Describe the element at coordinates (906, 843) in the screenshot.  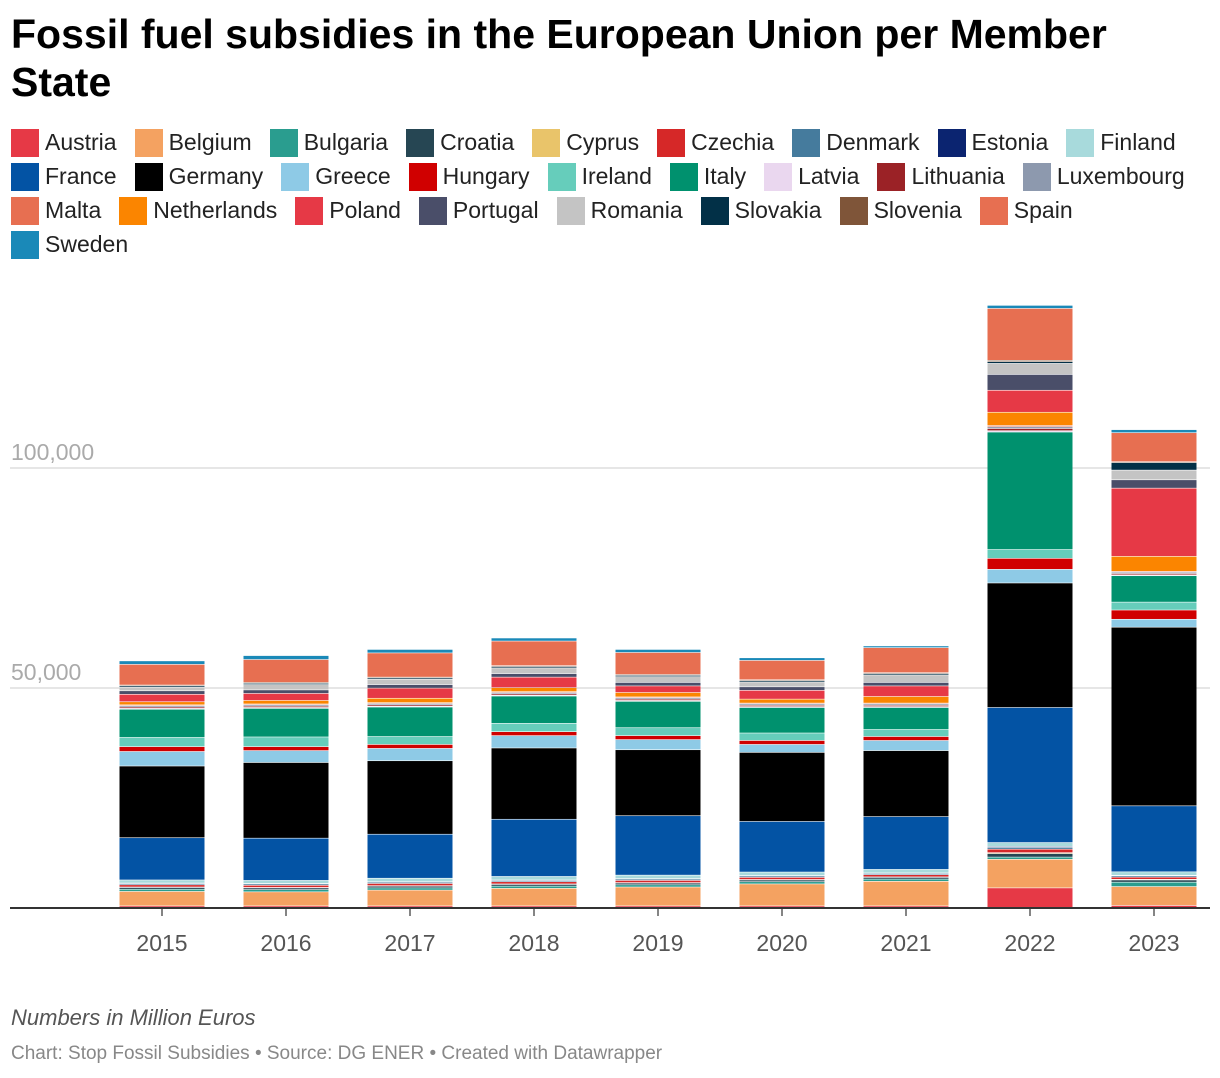
I see `bar-segment-france-2021` at that location.